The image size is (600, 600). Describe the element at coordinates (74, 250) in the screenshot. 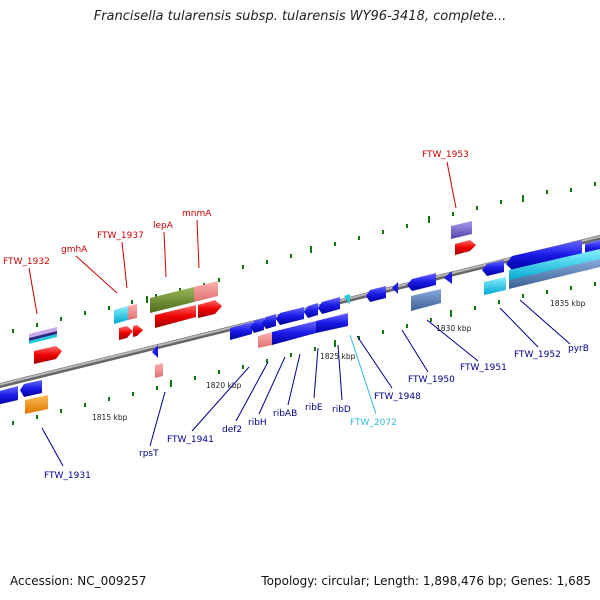

I see `label-gmha: gmhA` at that location.